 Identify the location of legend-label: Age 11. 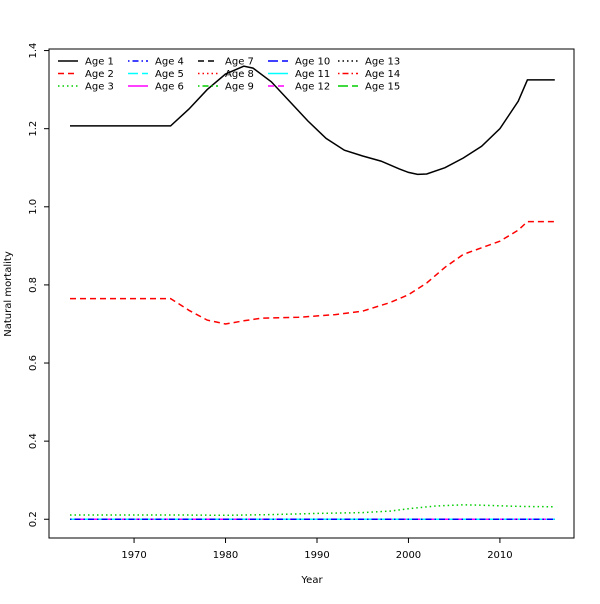
(312, 74).